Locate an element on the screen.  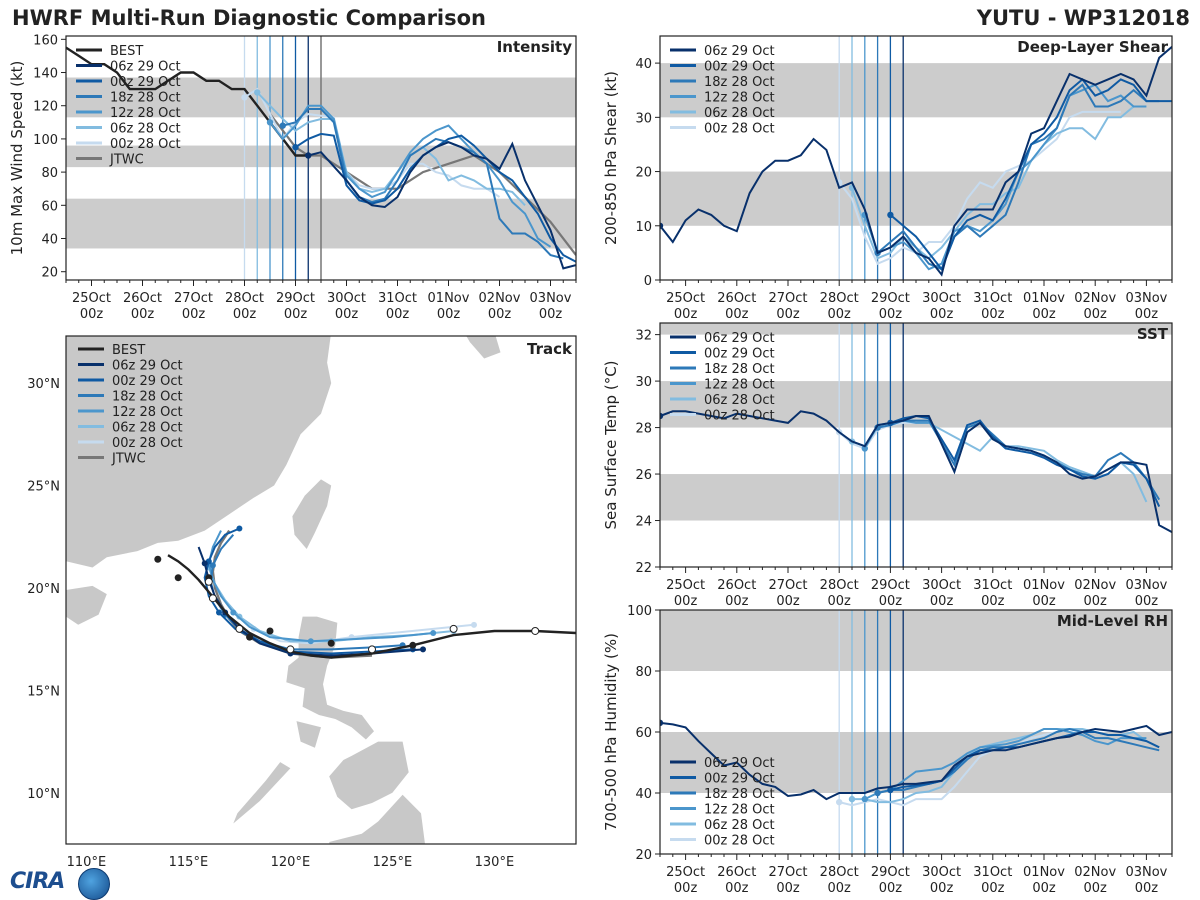
track-legend-label: 18z 28 Oct is located at coordinates (147, 397).